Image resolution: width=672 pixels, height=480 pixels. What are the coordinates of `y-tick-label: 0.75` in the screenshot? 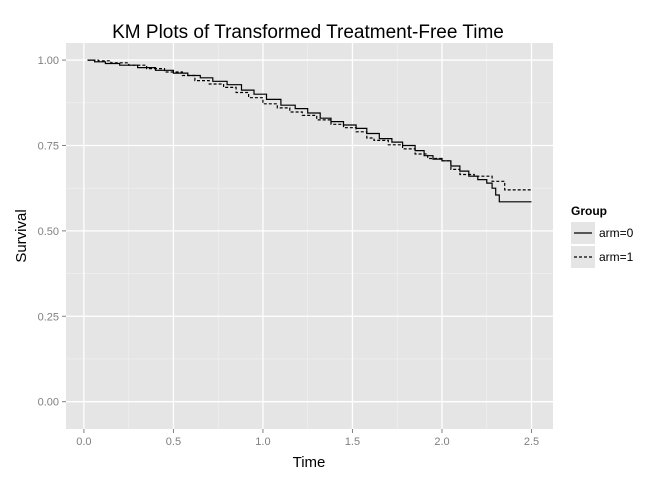 It's located at (48, 146).